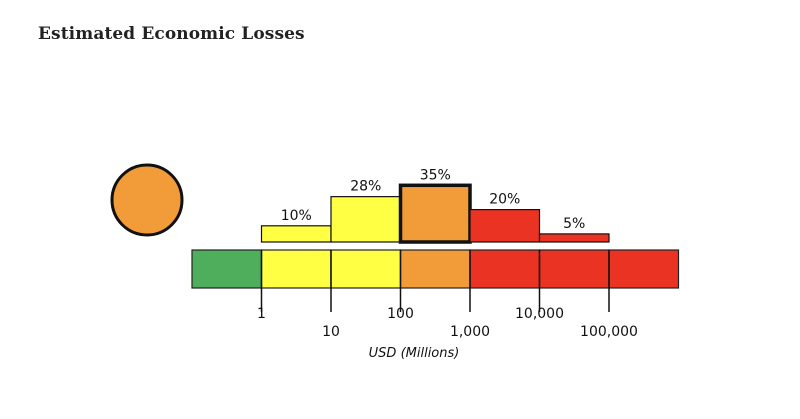 This screenshot has height=419, width=800. I want to click on bar-value-label: 35%, so click(435, 175).